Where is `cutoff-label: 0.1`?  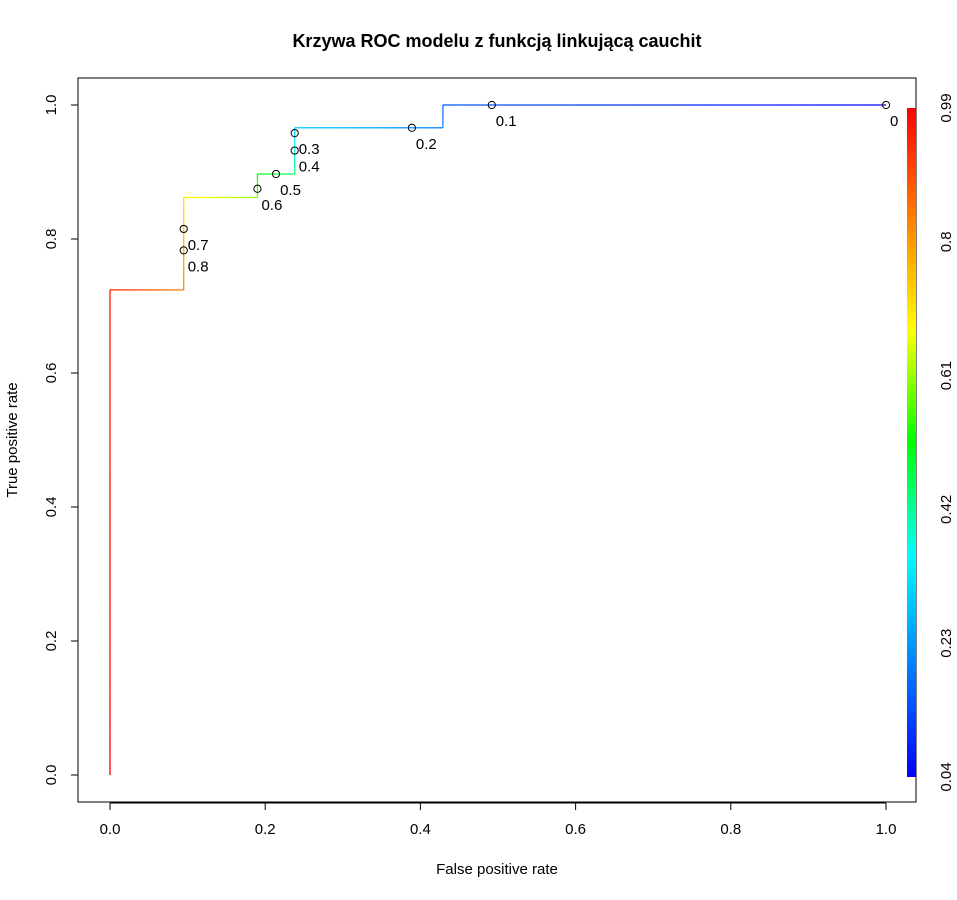
cutoff-label: 0.1 is located at coordinates (506, 121).